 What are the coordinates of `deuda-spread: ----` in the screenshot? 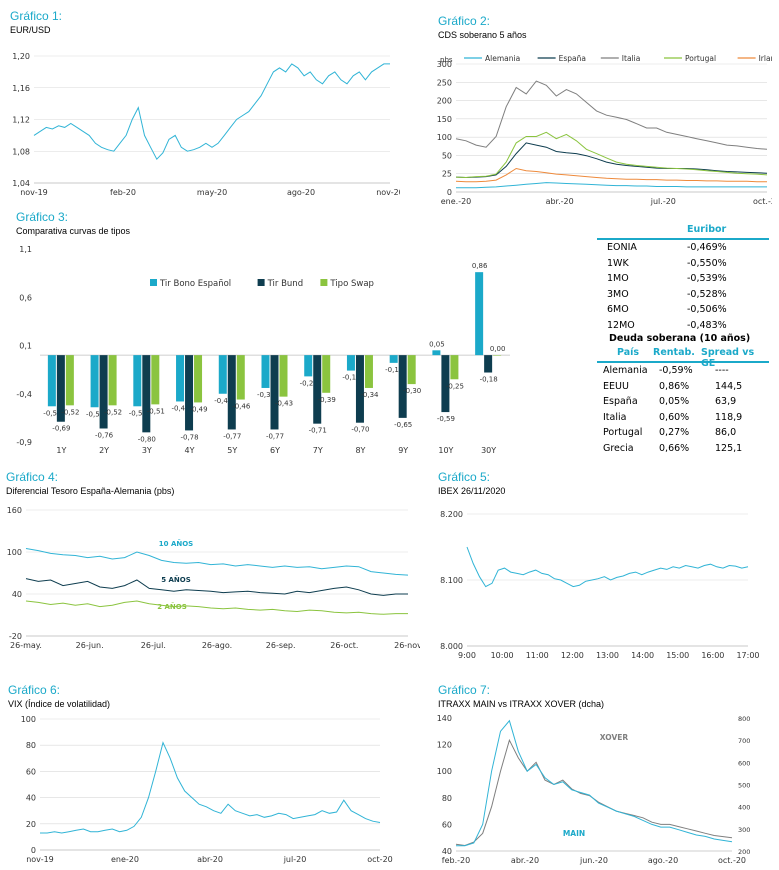 It's located at (722, 370).